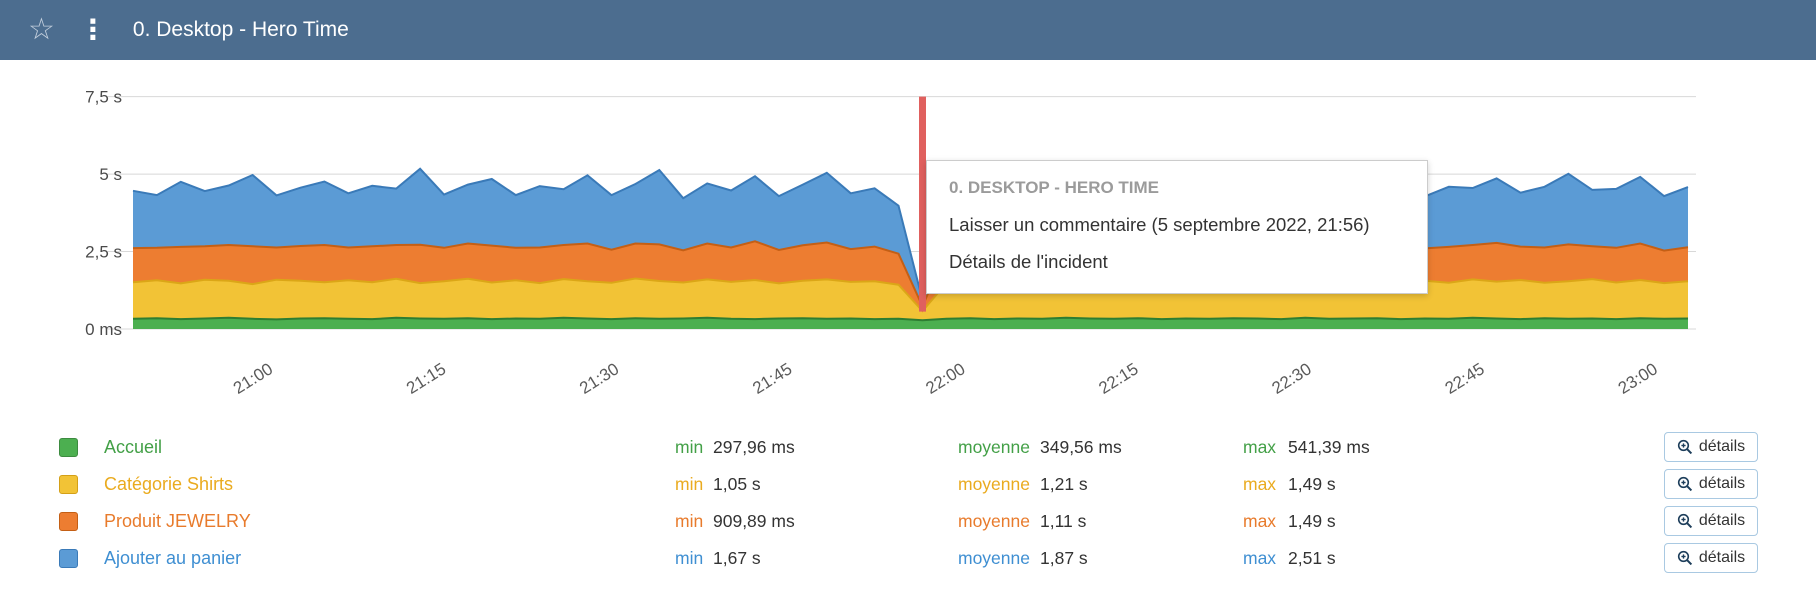 This screenshot has height=606, width=1816. Describe the element at coordinates (1054, 187) in the screenshot. I see `tooltip-title: 0. DESKTOP - HERO TIME` at that location.